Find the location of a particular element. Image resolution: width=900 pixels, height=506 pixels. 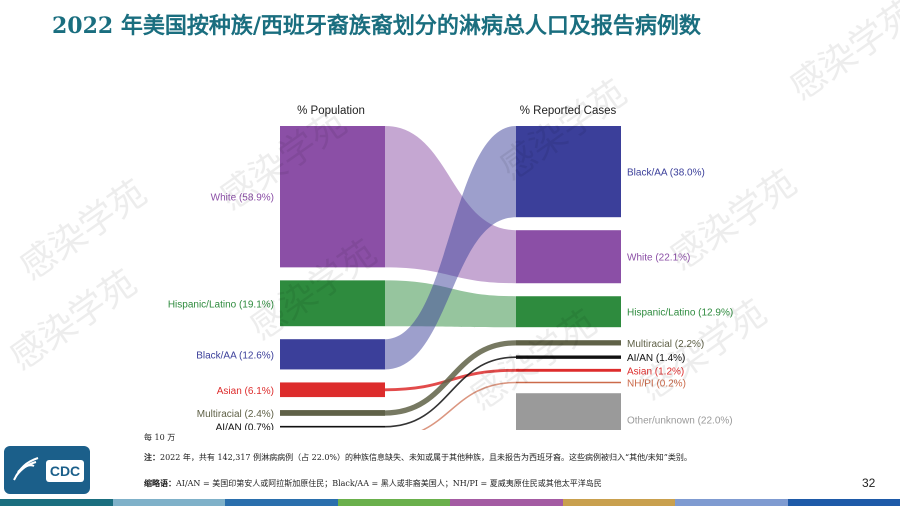

hhs-eagle-icon is located at coordinates (26, 469).